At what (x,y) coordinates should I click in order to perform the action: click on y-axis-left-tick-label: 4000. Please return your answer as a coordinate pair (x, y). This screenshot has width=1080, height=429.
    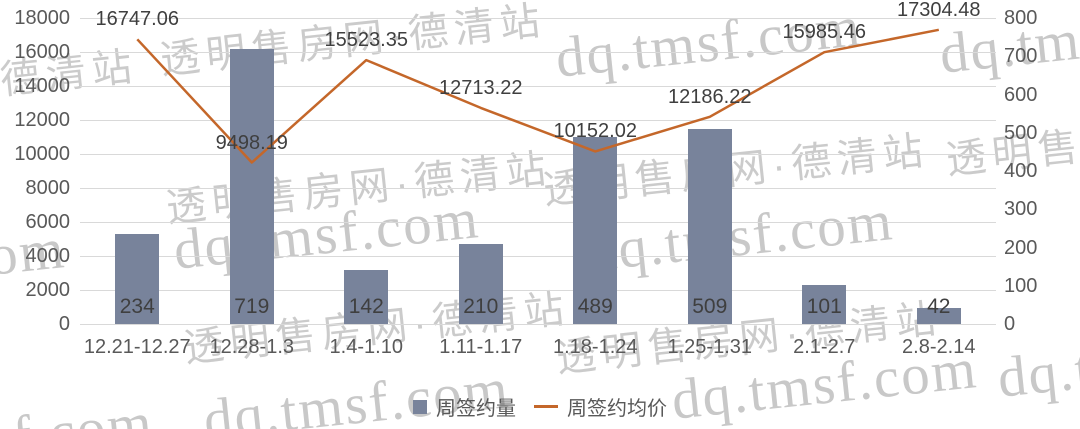
    Looking at the image, I should click on (48, 256).